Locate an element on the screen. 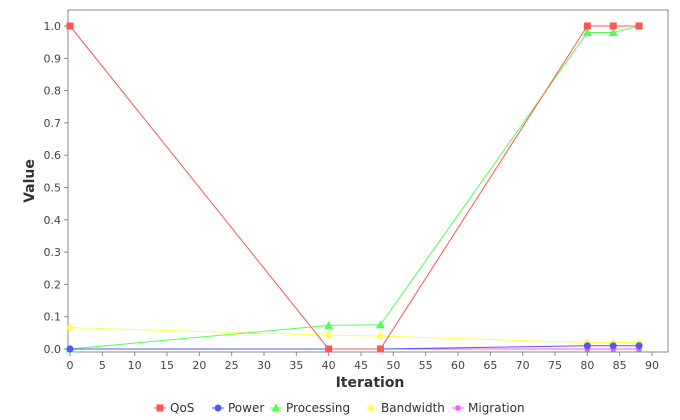 The image size is (680, 420). legend-item-processing: Processing is located at coordinates (310, 408).